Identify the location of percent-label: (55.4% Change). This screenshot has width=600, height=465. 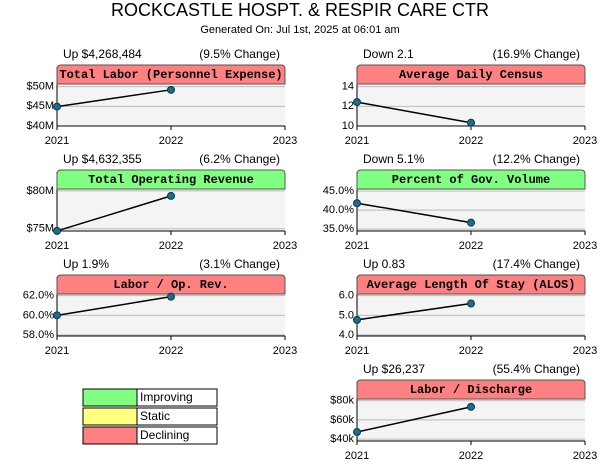
(536, 369).